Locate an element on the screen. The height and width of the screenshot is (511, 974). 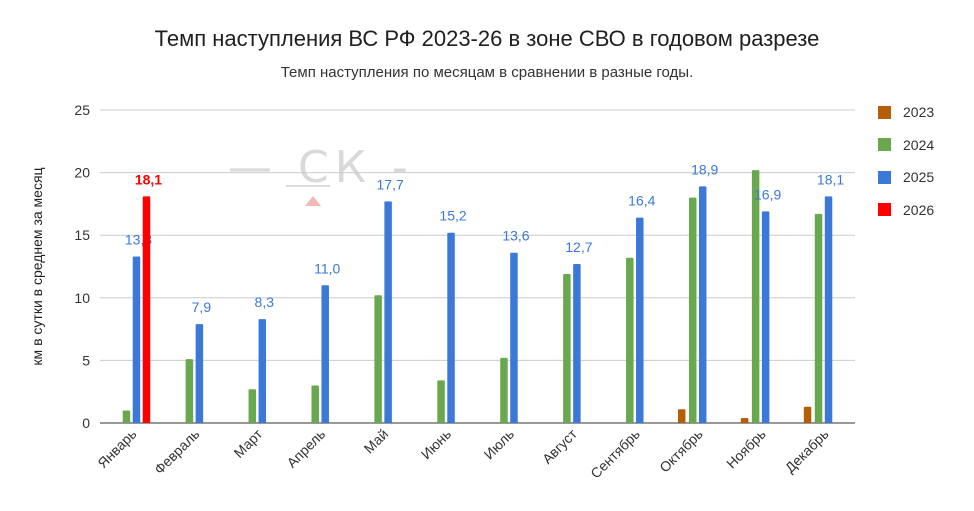
x-tick-label: Март is located at coordinates (247, 442).